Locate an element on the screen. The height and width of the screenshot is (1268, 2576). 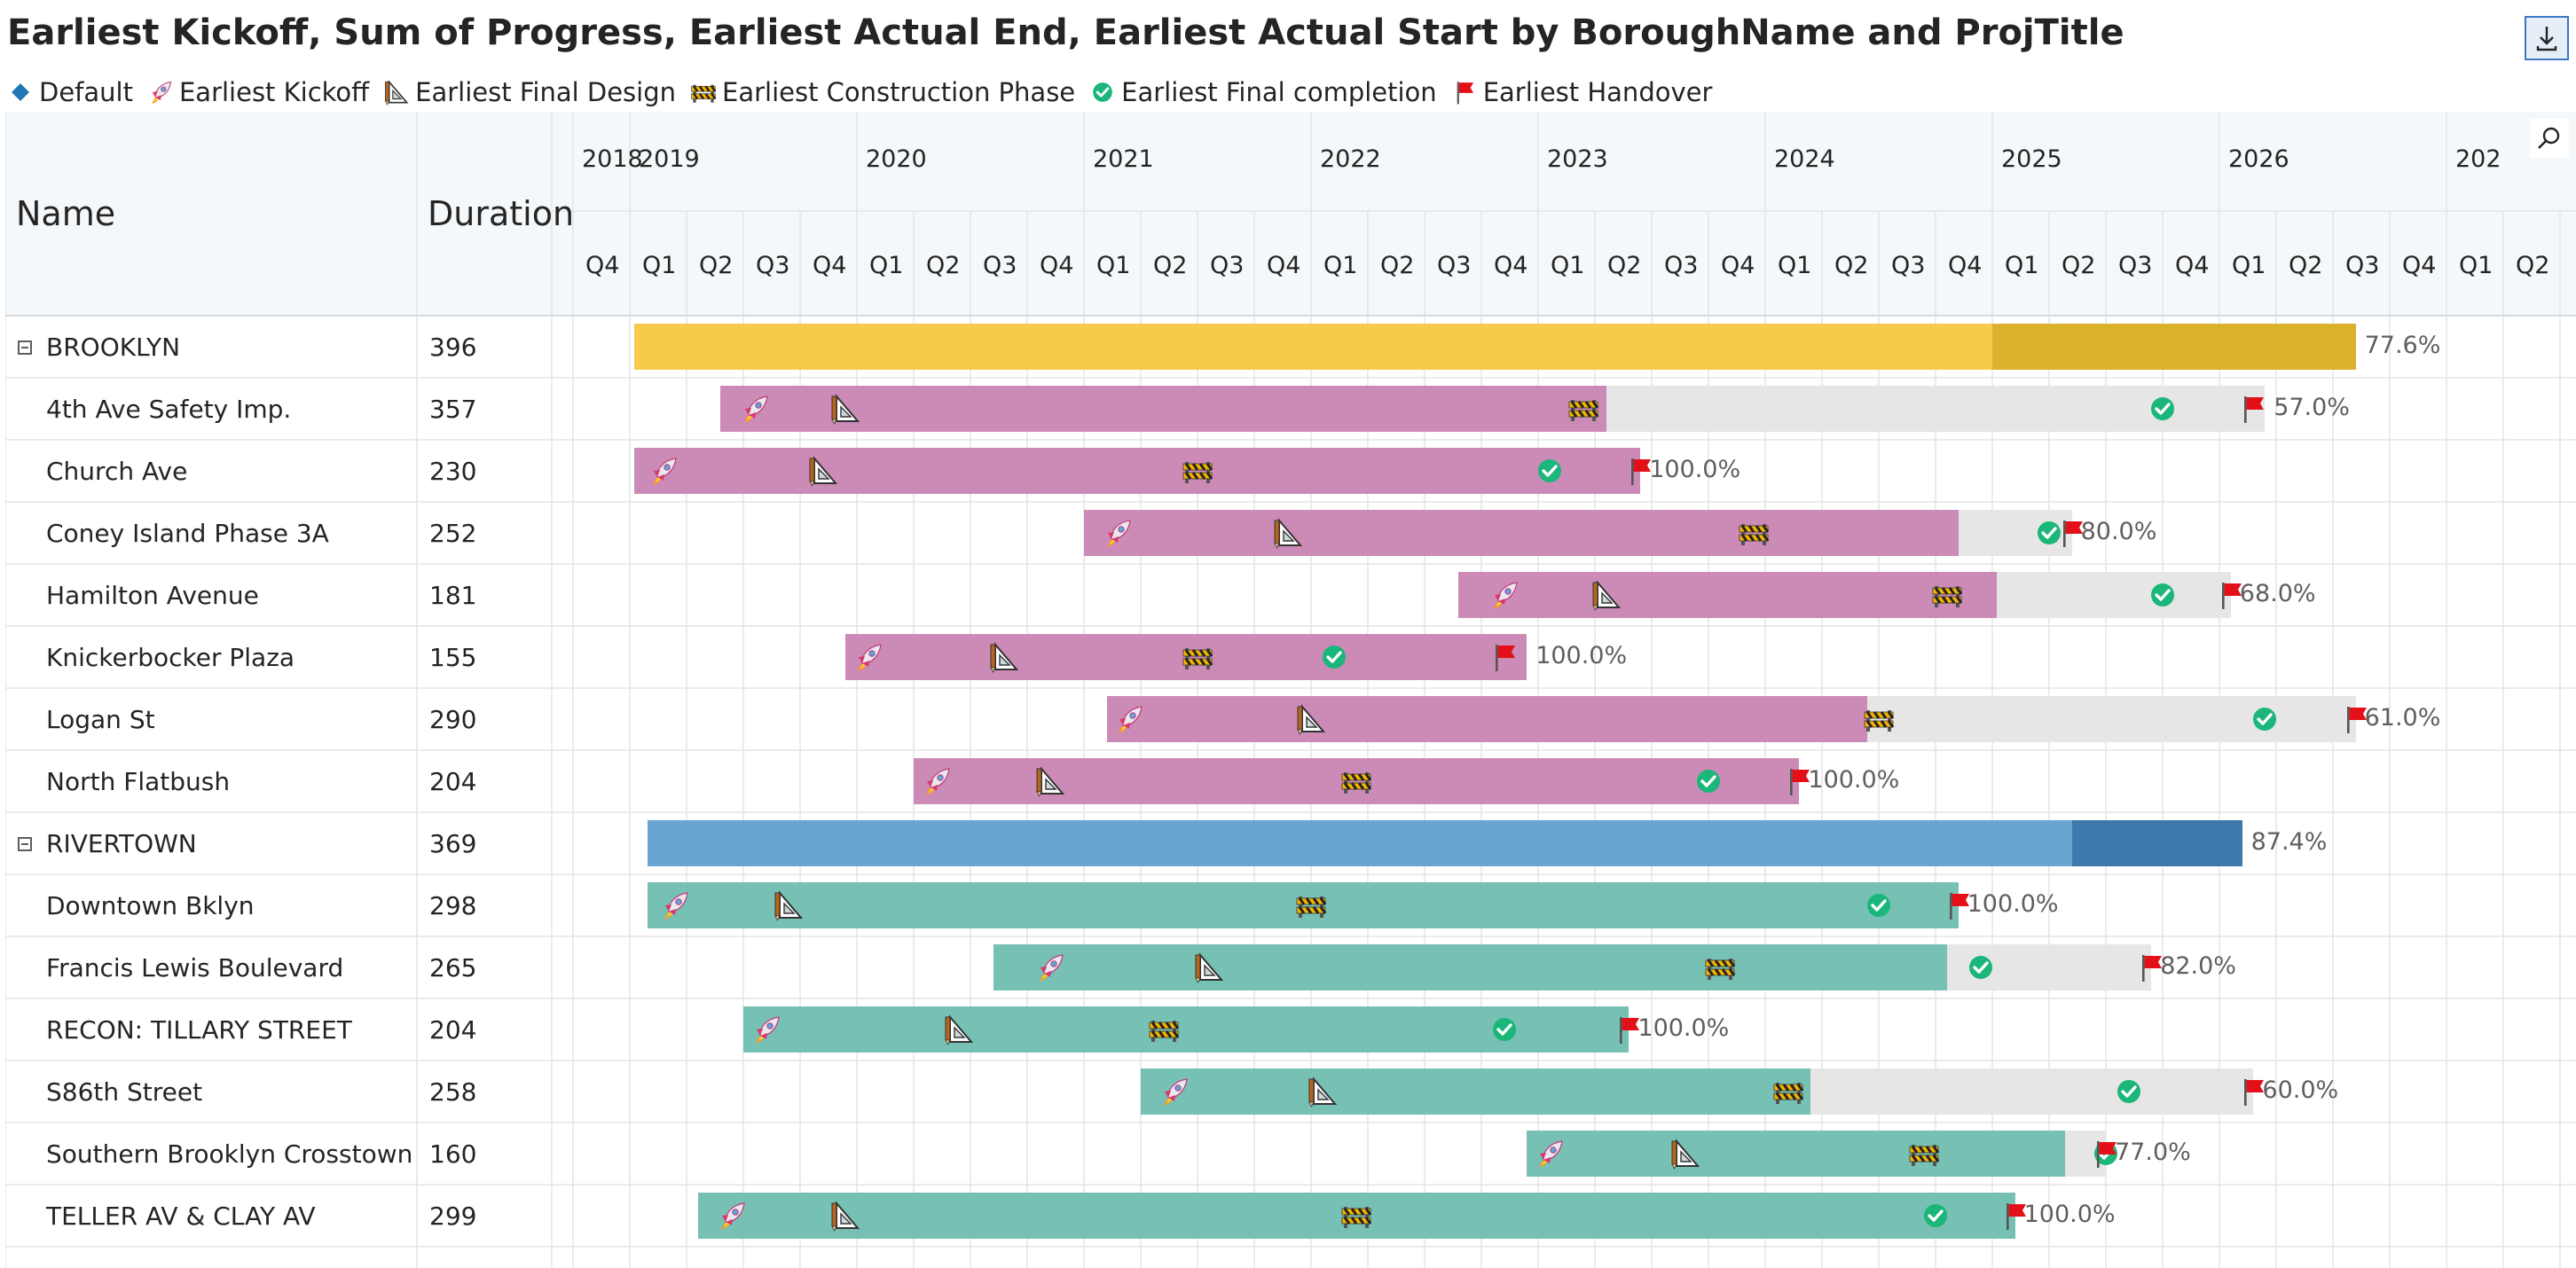
project-row-name: Francis Lewis Boulevard is located at coordinates (195, 967).